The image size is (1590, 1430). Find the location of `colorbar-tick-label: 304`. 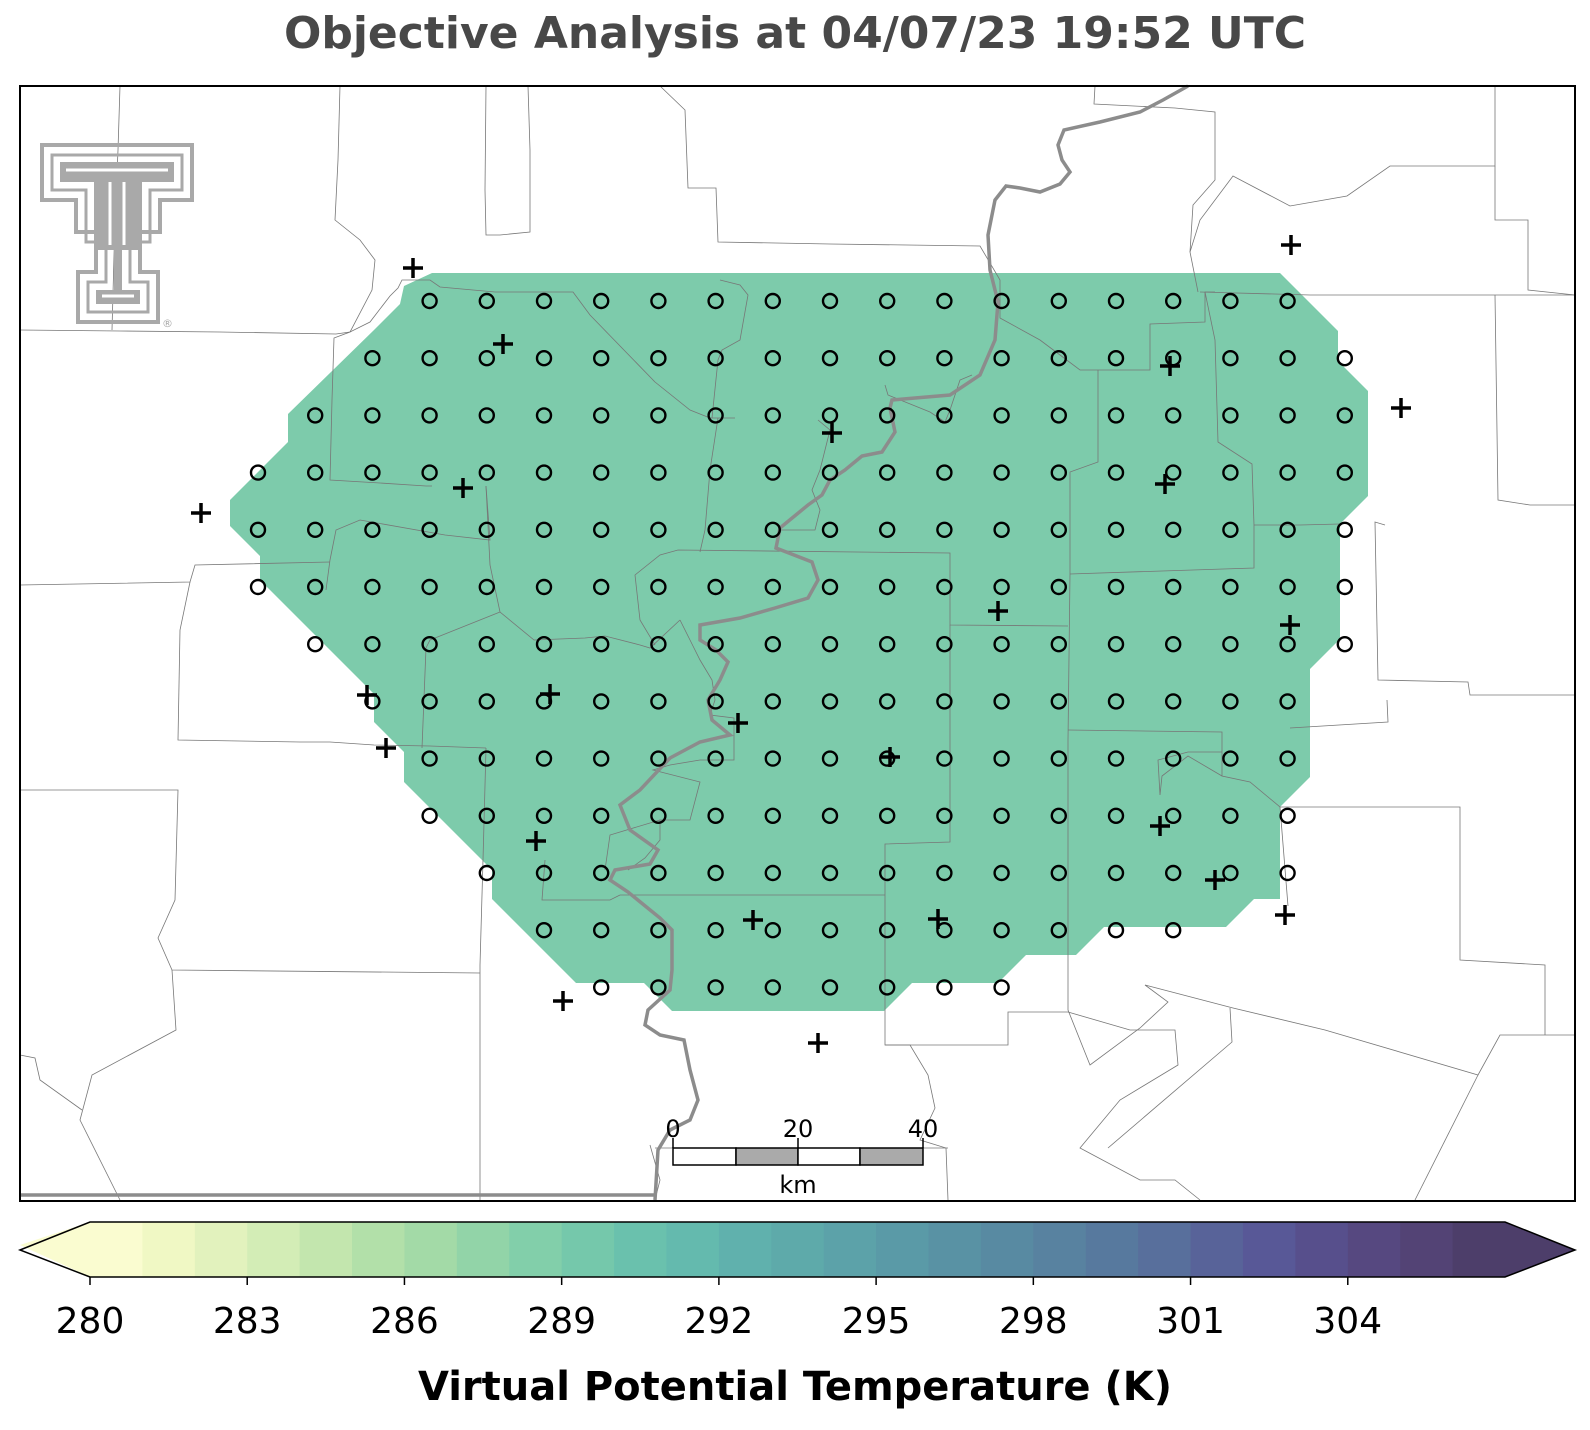

colorbar-tick-label: 304 is located at coordinates (1347, 1321).